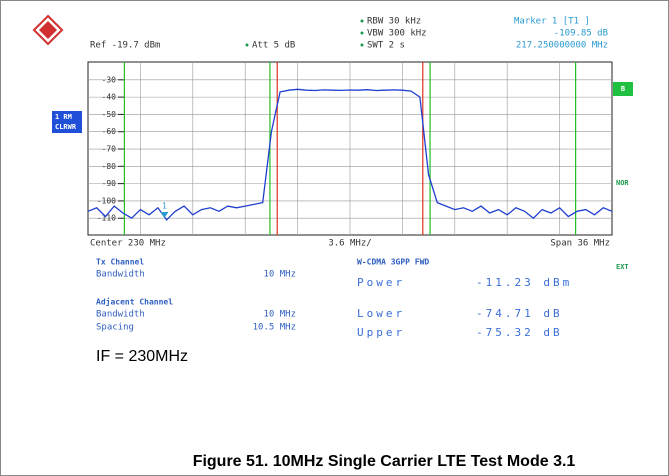 The image size is (669, 476). I want to click on tx-bw-label: Bandwidth, so click(120, 275).